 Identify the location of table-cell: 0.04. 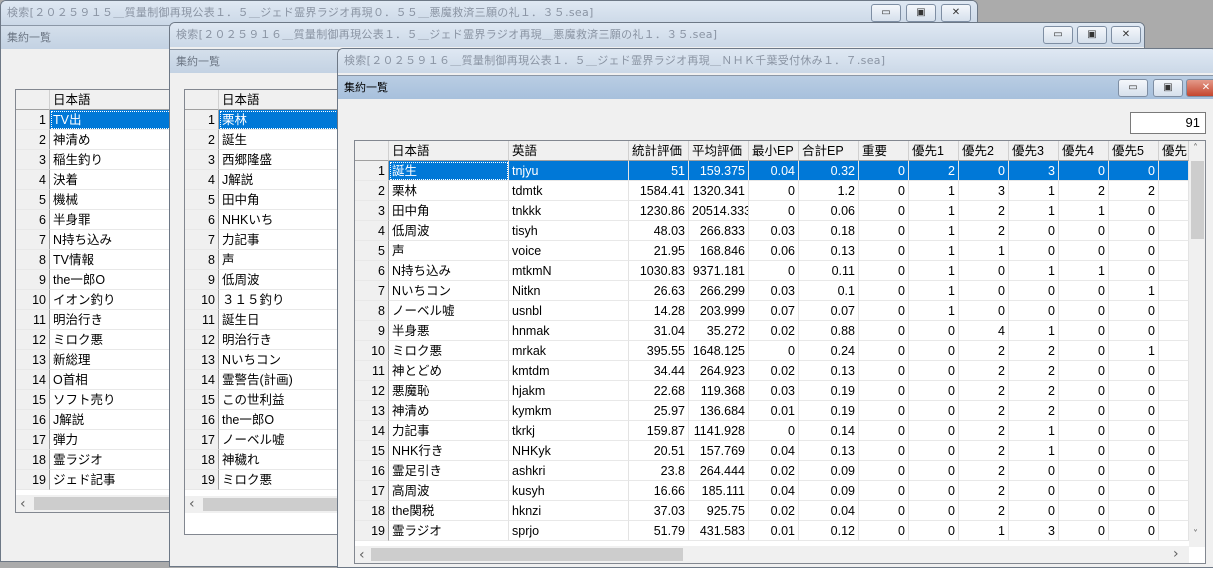
(774, 171).